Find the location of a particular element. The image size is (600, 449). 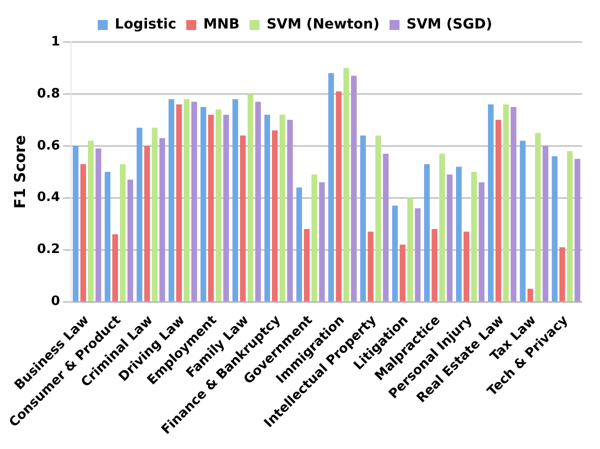

legend-label: SVM (Newton) is located at coordinates (323, 24).